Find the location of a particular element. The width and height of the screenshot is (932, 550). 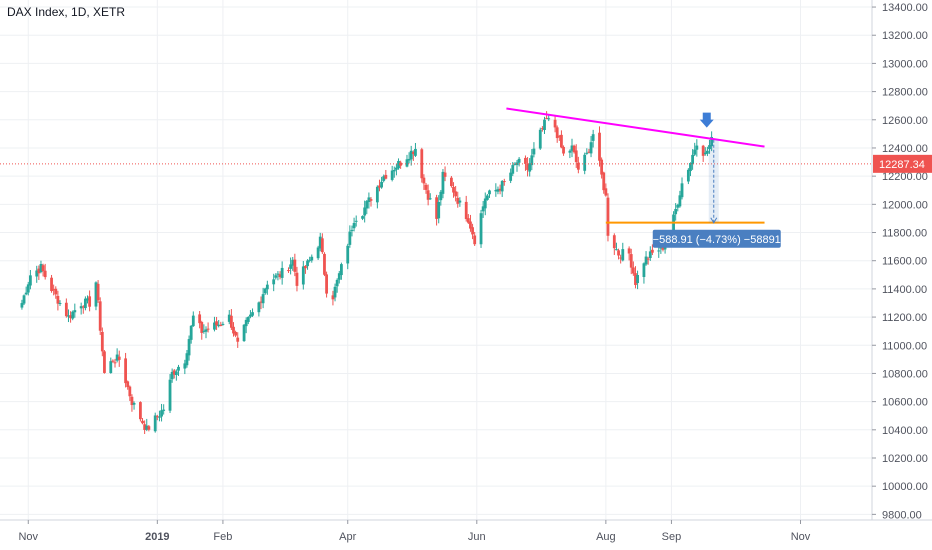

y-tick-label: 12800.00 is located at coordinates (905, 93).